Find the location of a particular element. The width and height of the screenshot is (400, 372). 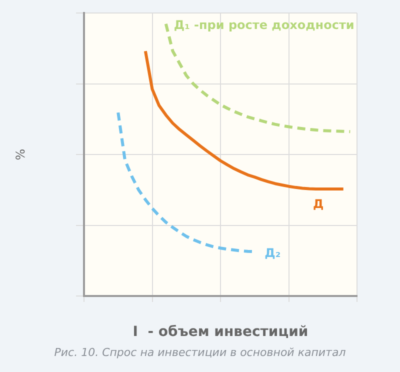

series-label: Д₁ -при росте доходности is located at coordinates (264, 25).